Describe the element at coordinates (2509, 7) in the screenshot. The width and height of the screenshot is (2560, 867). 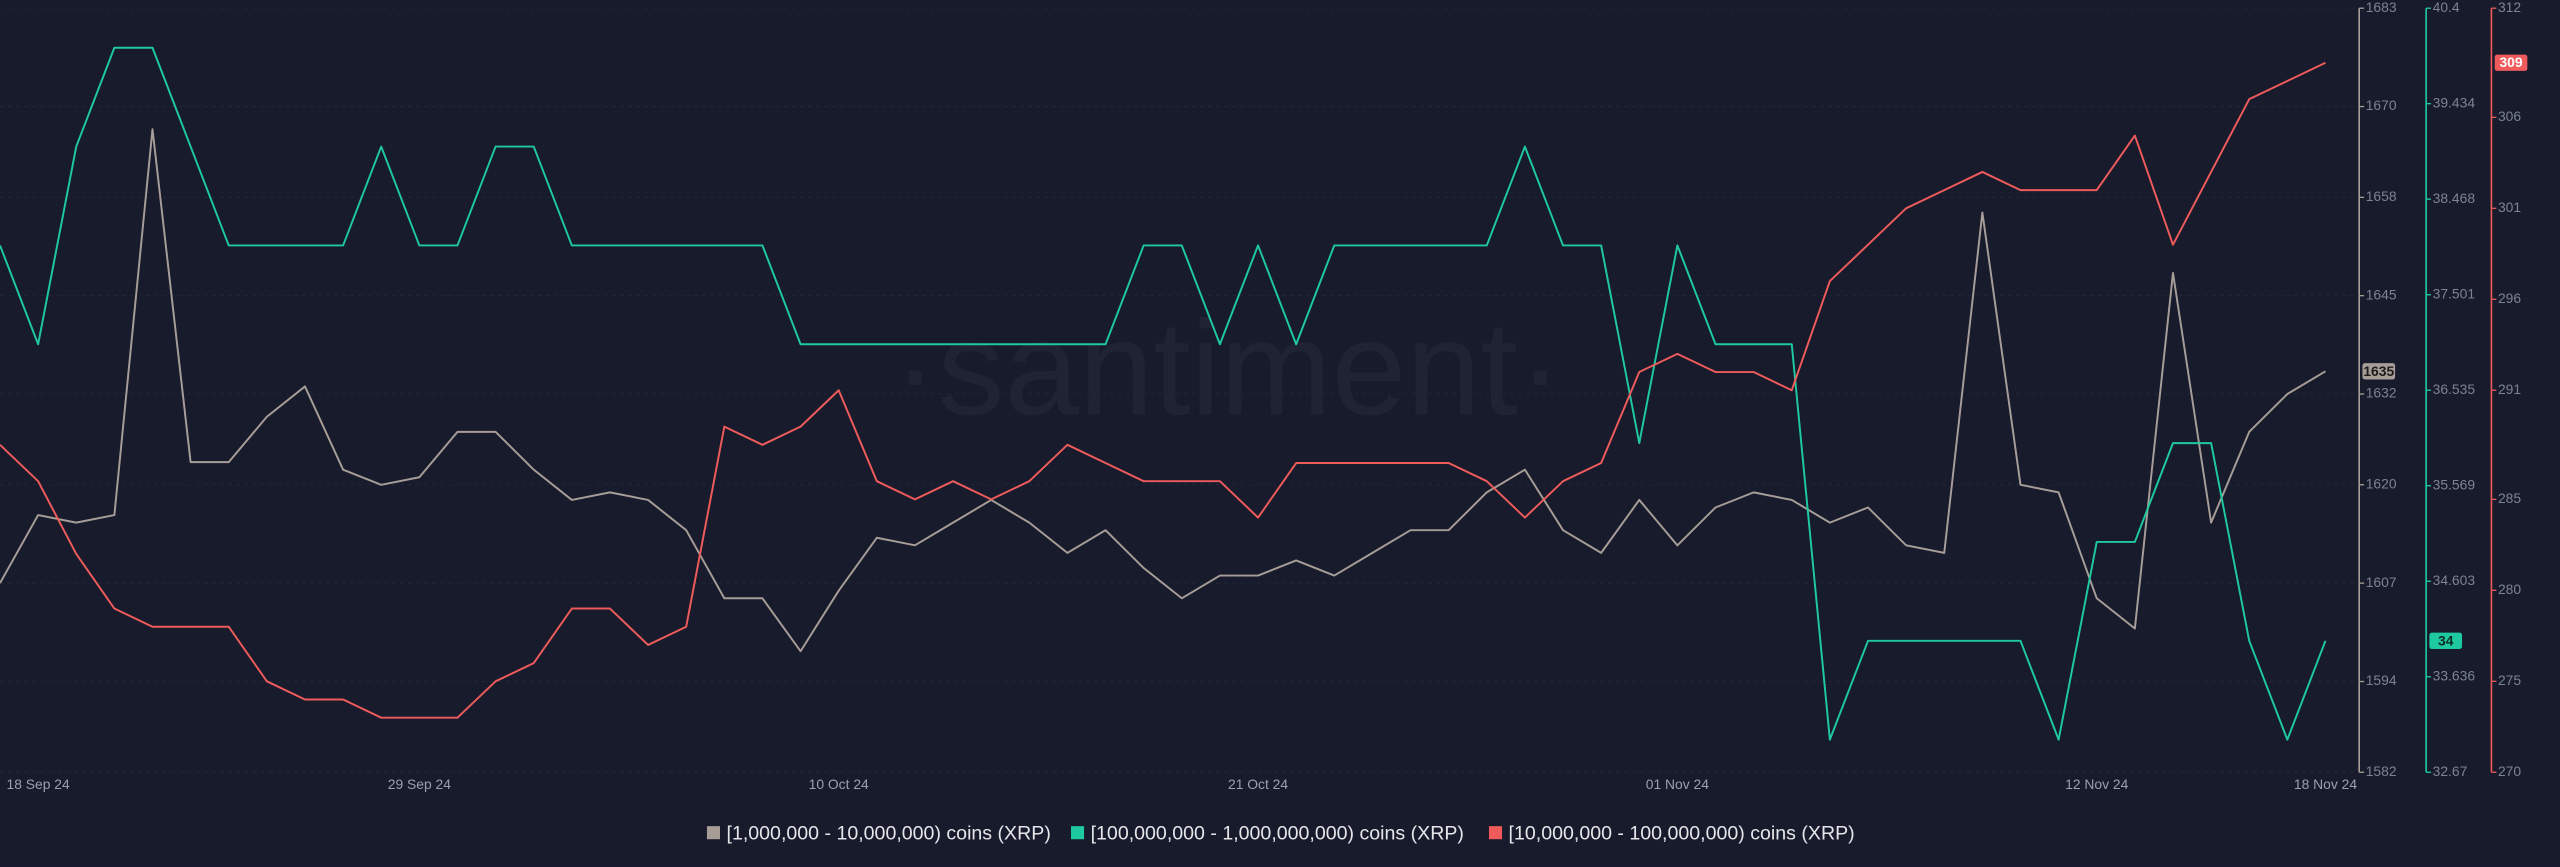
I see `y-tick-label: 312` at that location.